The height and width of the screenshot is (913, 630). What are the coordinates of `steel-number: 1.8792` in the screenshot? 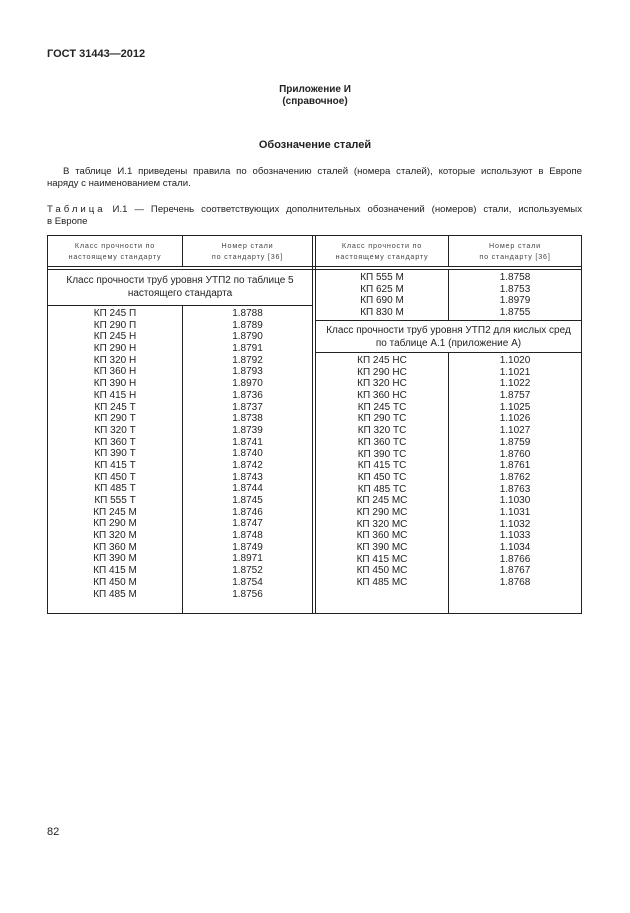 It's located at (247, 360).